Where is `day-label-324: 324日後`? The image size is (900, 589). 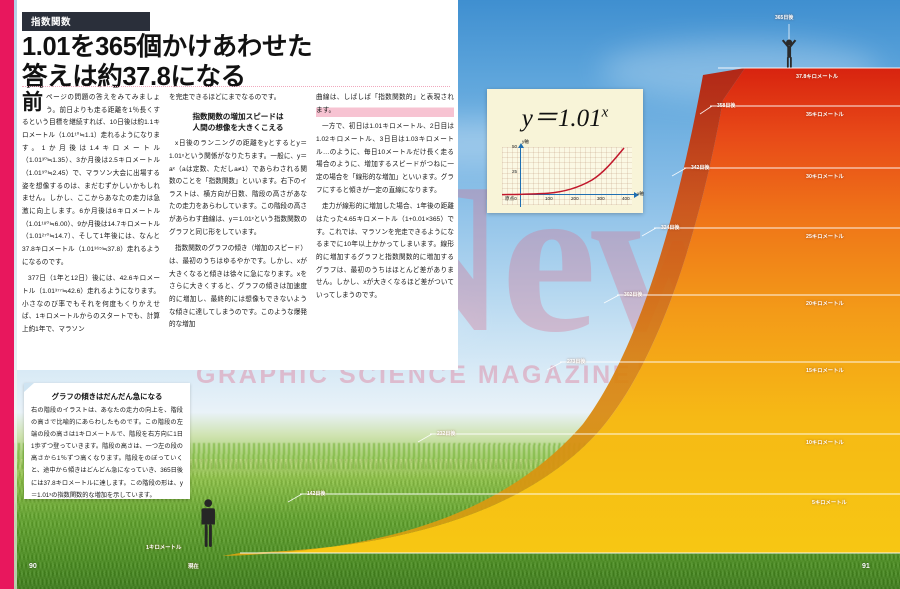
day-label-324: 324日後 is located at coordinates (670, 228).